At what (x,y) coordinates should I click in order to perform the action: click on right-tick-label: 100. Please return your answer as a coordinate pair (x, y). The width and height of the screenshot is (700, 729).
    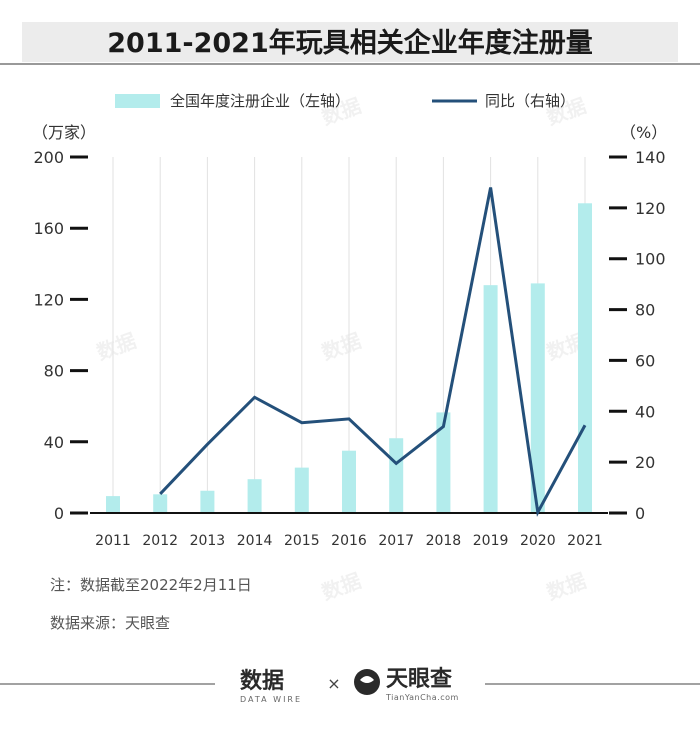
    Looking at the image, I should click on (650, 259).